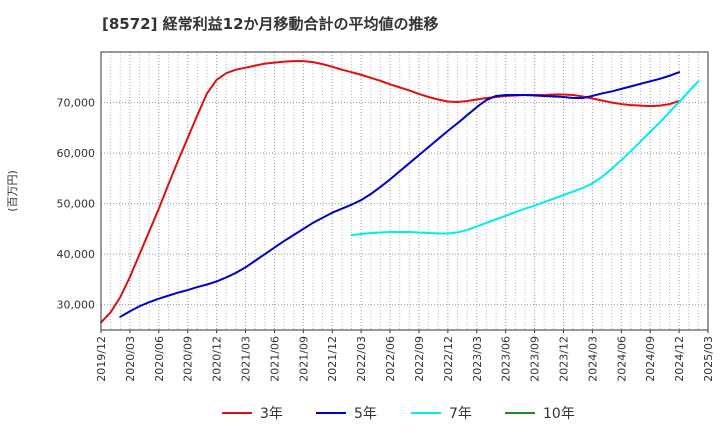  I want to click on legend-label-4: 10年, so click(559, 414).